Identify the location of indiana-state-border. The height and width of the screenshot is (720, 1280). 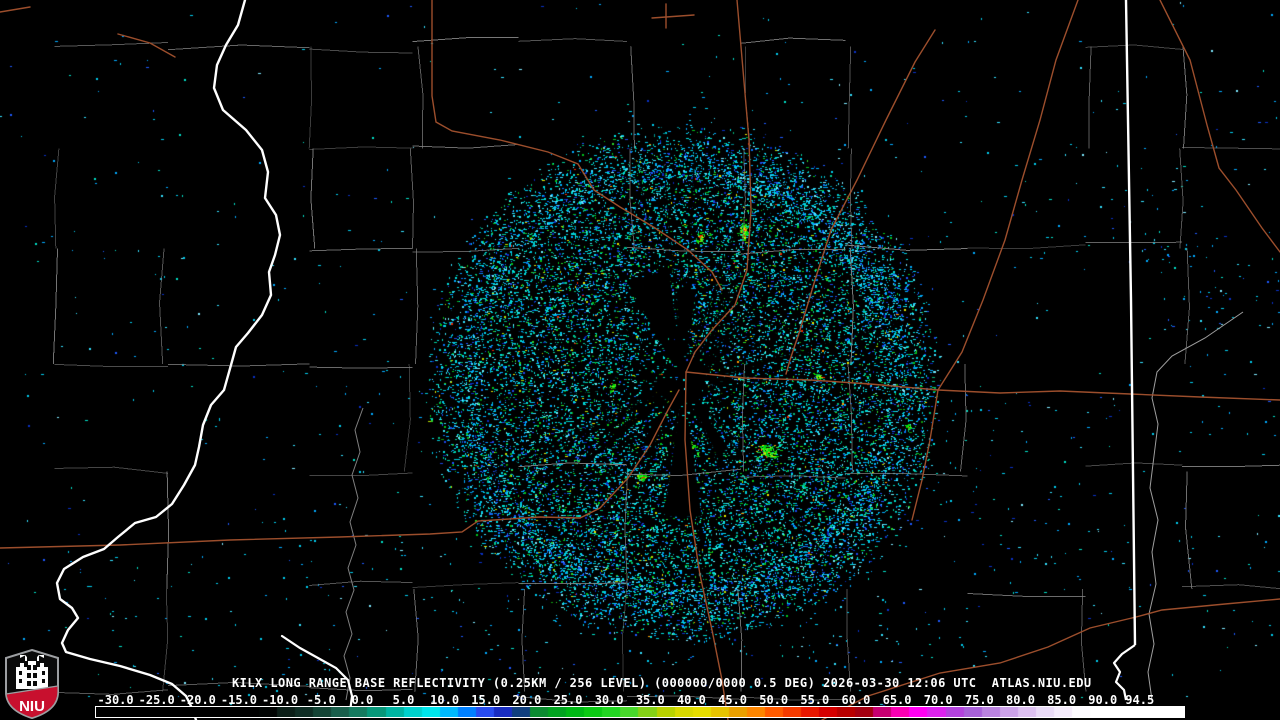
(1130, 323).